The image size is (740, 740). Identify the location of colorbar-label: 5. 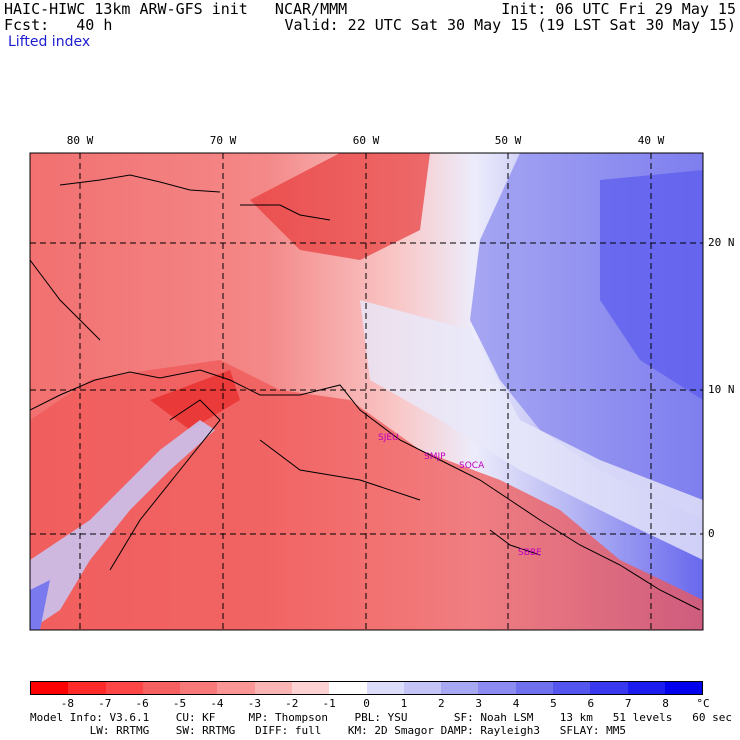
(553, 703).